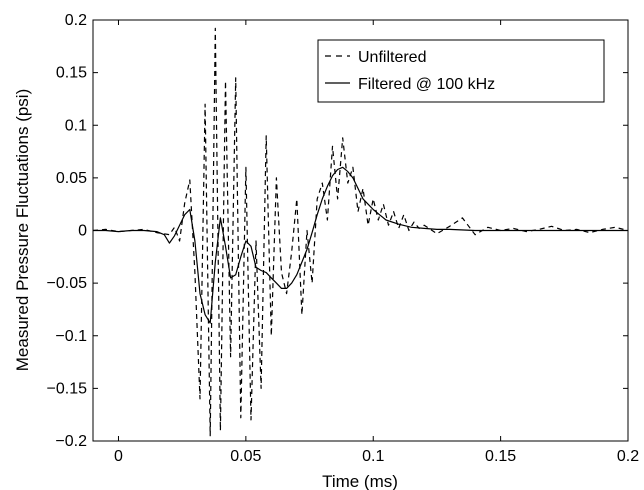 This screenshot has width=644, height=490. Describe the element at coordinates (373, 456) in the screenshot. I see `x-tick-label: 0.1` at that location.